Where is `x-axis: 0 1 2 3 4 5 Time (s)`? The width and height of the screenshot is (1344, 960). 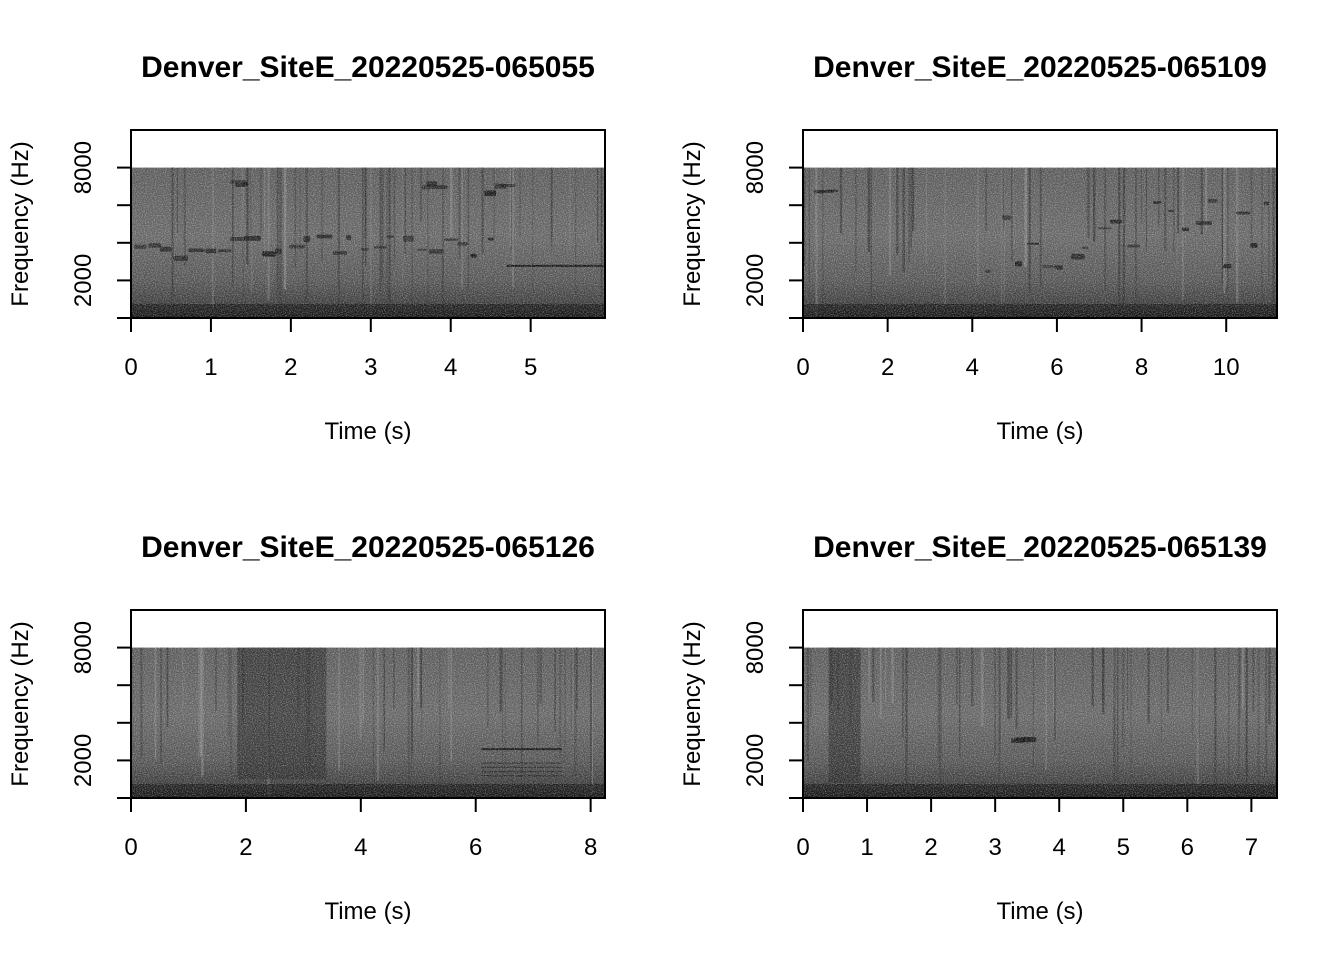 x-axis: 0 1 2 3 4 5 Time (s) is located at coordinates (330, 381).